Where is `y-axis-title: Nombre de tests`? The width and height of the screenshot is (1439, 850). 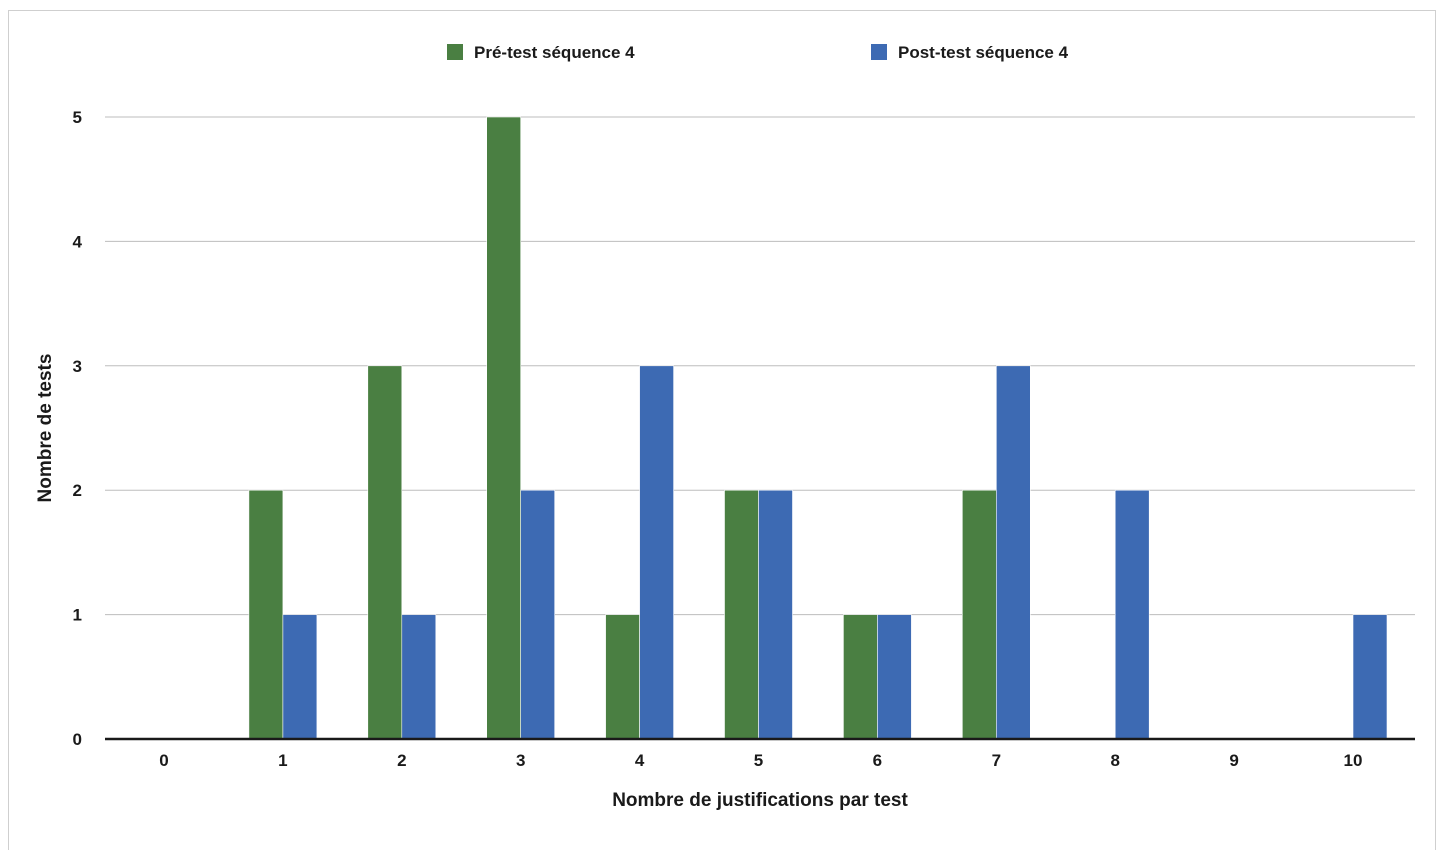
y-axis-title: Nombre de tests is located at coordinates (45, 428).